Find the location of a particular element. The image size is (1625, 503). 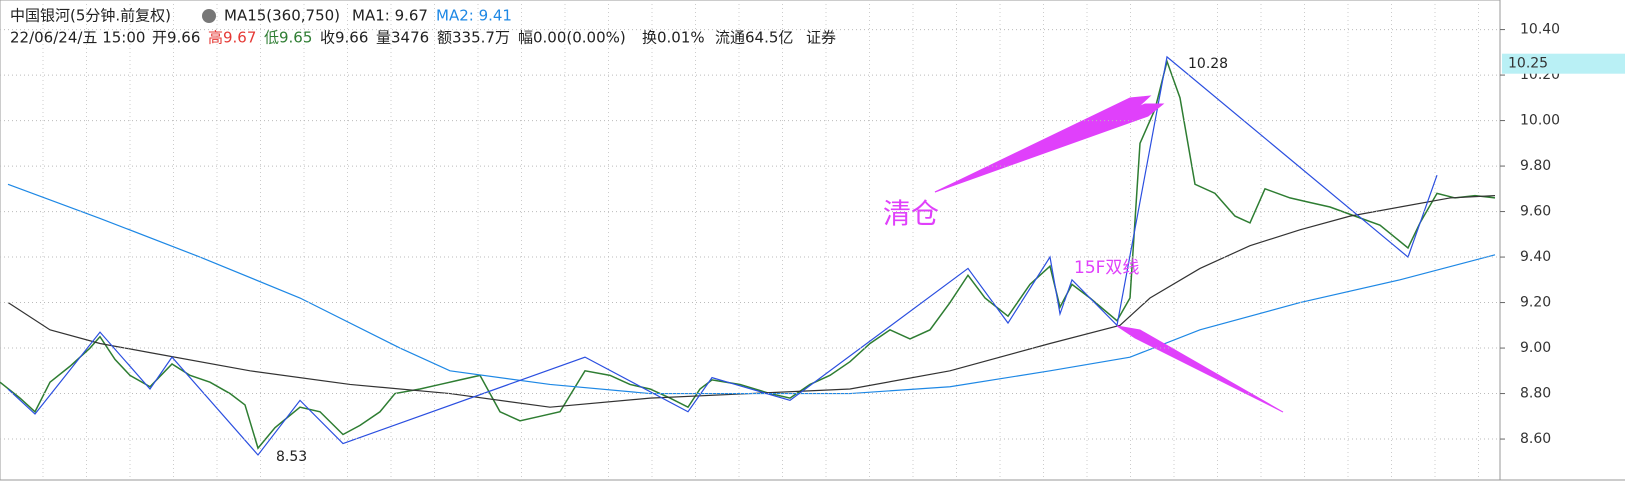

y-tick-label: 8.80 is located at coordinates (1535, 394).